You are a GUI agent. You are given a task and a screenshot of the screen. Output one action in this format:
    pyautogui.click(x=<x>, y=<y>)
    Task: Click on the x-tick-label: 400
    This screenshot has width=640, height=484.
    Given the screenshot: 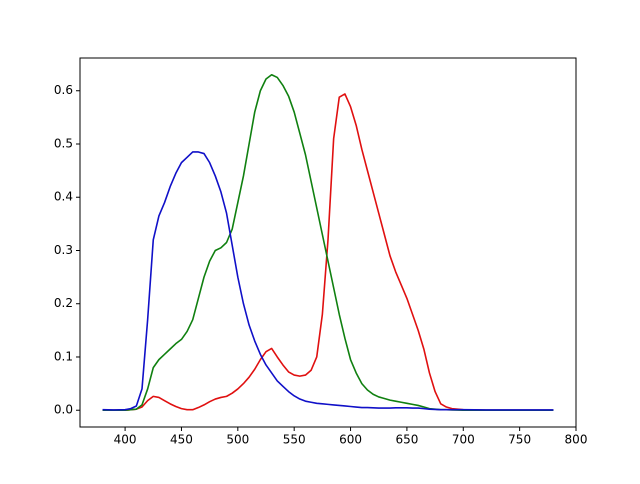 What is the action you would take?
    pyautogui.click(x=125, y=440)
    